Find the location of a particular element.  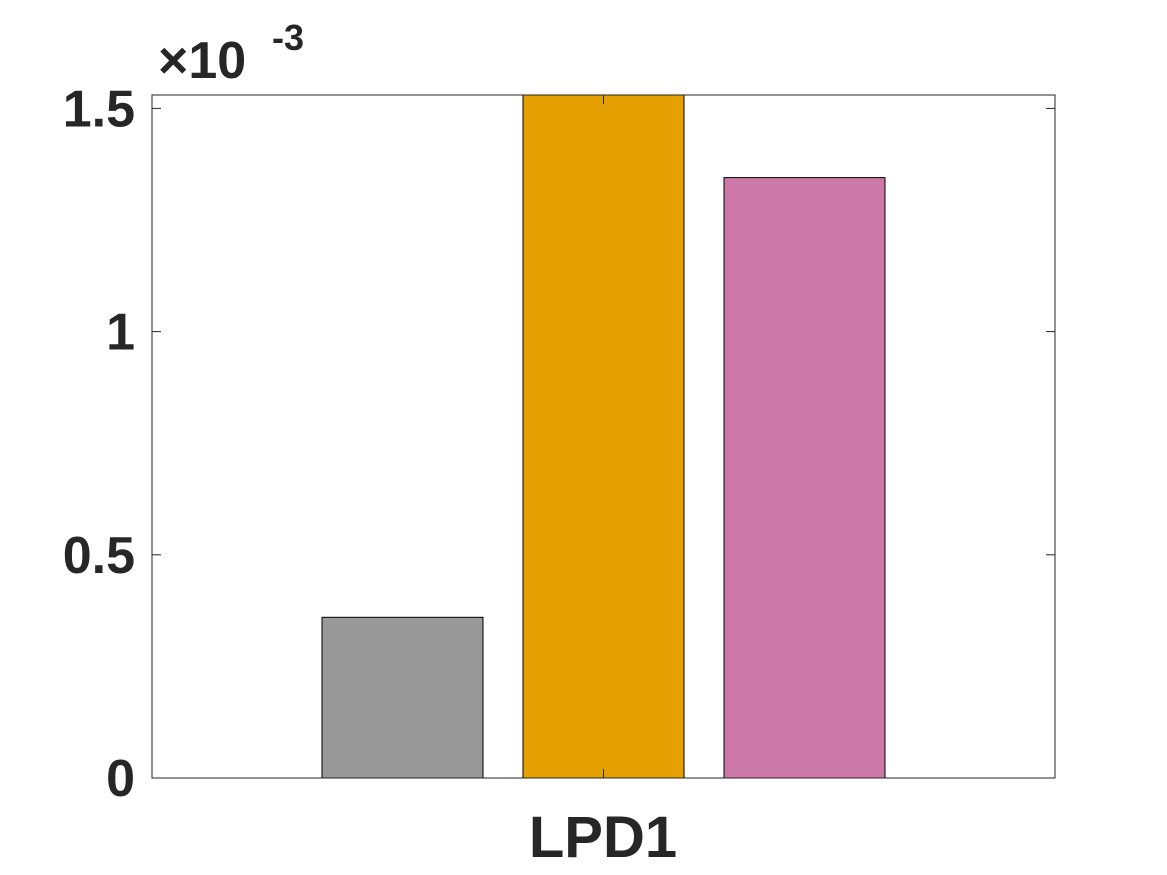

y-exponent-label: ×10 -3 is located at coordinates (231, 53).